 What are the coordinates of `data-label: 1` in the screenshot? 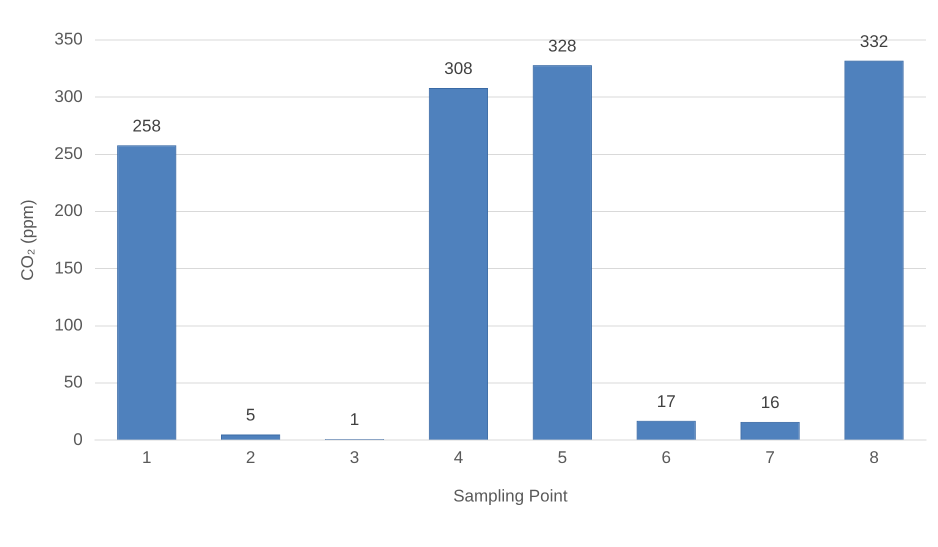 It's located at (355, 420).